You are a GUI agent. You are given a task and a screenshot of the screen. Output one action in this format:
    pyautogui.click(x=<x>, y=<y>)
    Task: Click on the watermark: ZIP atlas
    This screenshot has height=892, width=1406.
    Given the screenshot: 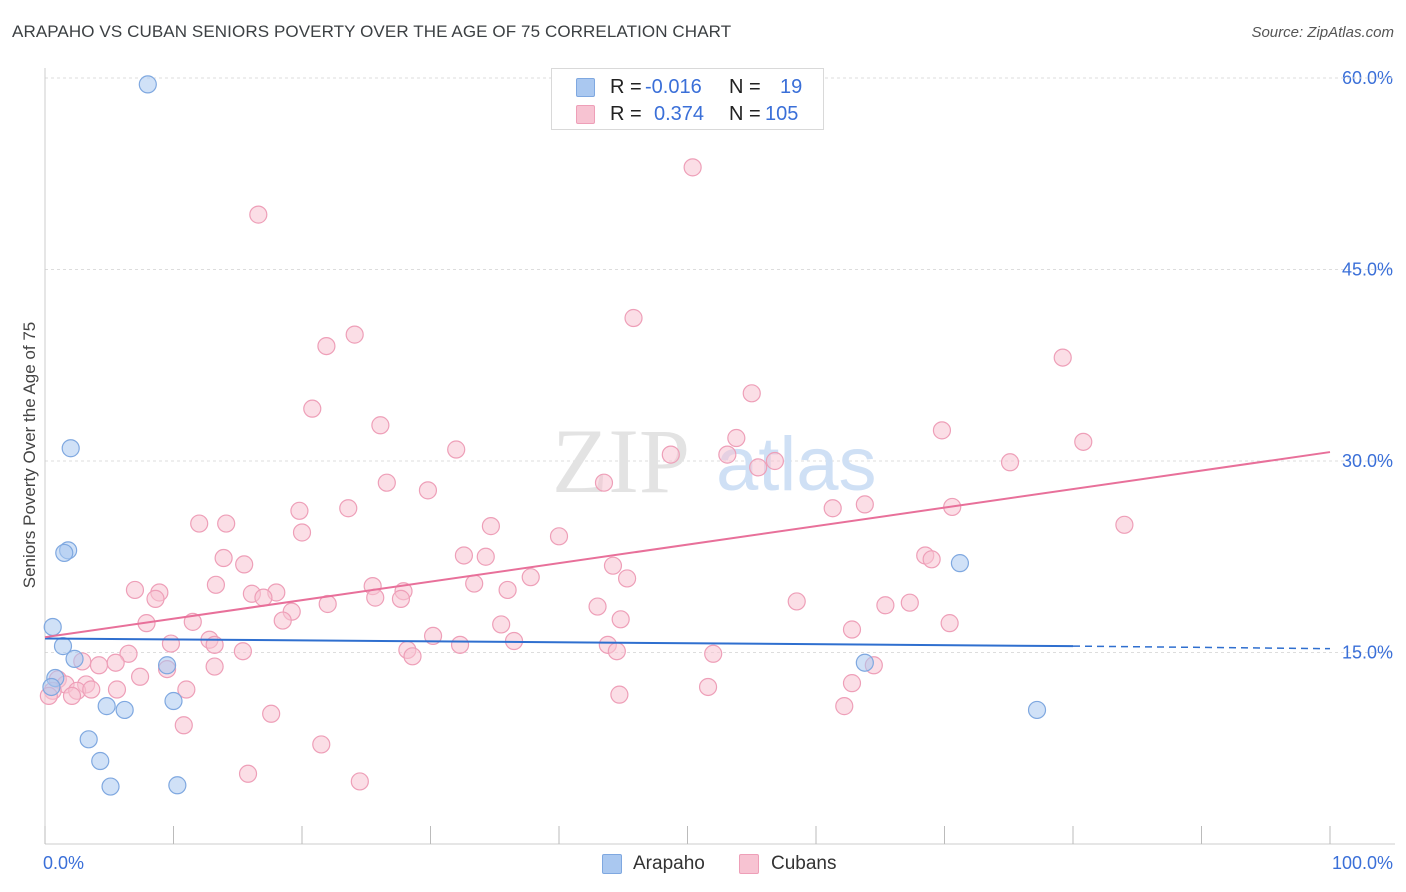 What is the action you would take?
    pyautogui.click(x=714, y=461)
    